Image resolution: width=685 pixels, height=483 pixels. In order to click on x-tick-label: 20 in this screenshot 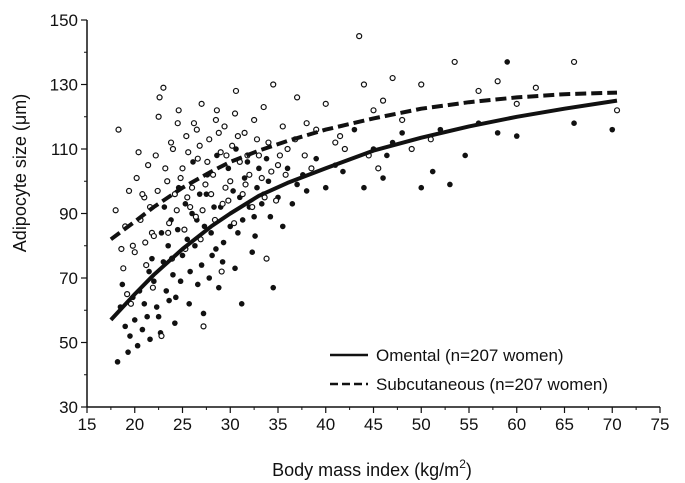, I will do `click(134, 424)`.